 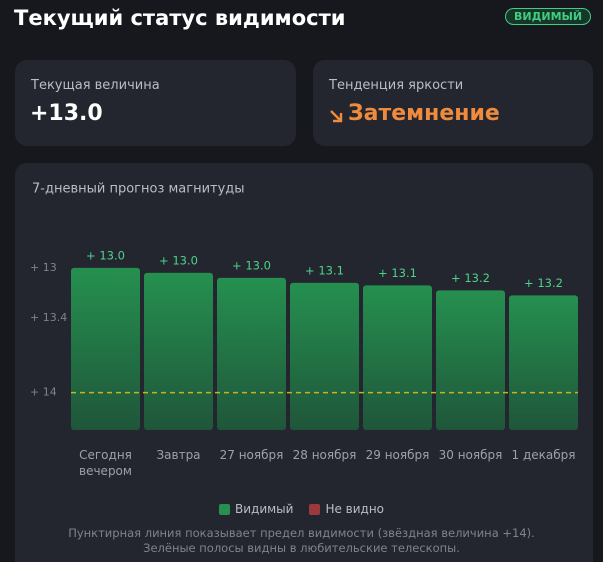 I want to click on y-tick-label: + 13.4, so click(x=48, y=317).